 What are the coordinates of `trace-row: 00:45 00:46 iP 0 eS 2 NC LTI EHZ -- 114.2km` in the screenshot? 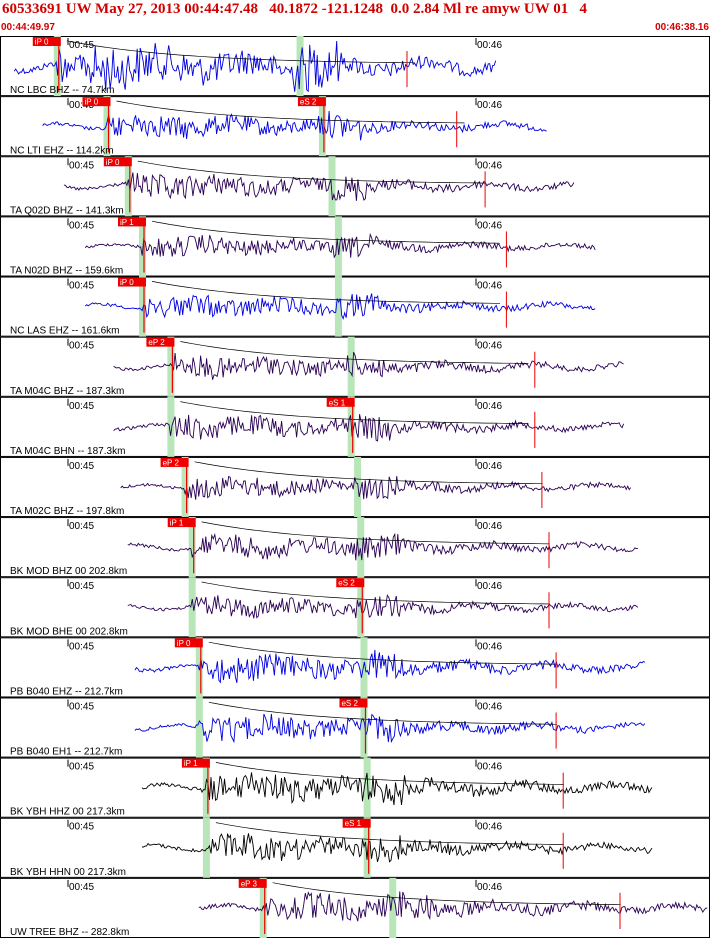 It's located at (355, 126).